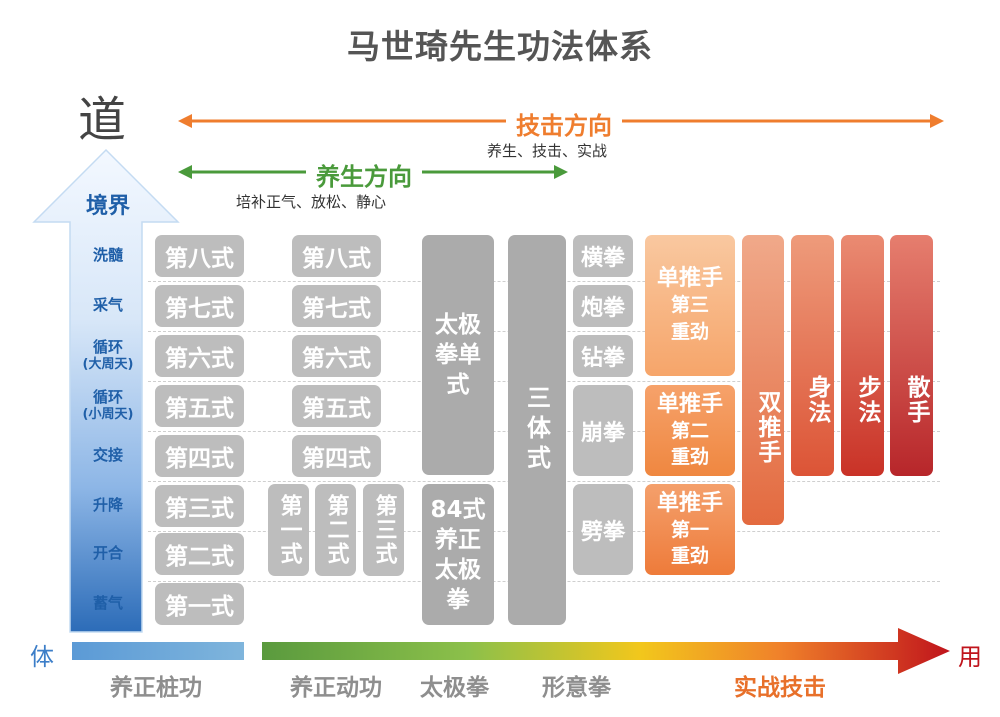 The image size is (1000, 717). I want to click on taiji-single-forms: 太极拳单式, so click(458, 355).